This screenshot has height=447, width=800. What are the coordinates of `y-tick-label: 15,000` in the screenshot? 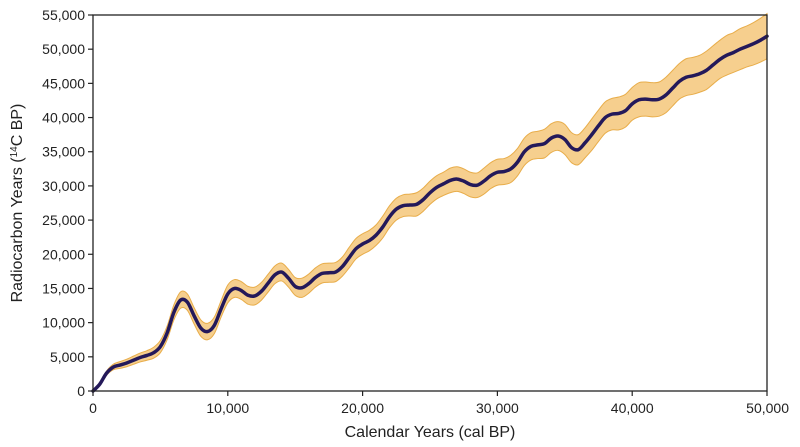 It's located at (63, 288).